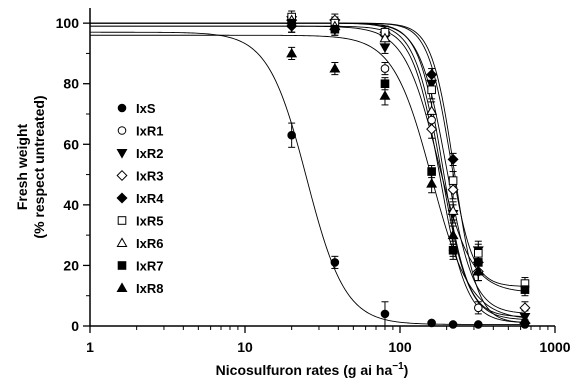 The width and height of the screenshot is (577, 385). What do you see at coordinates (122, 108) in the screenshot?
I see `legend-marker-ixs` at bounding box center [122, 108].